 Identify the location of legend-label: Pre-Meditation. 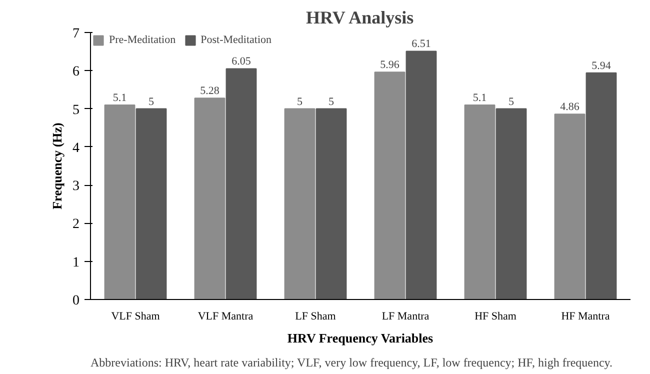
(142, 40).